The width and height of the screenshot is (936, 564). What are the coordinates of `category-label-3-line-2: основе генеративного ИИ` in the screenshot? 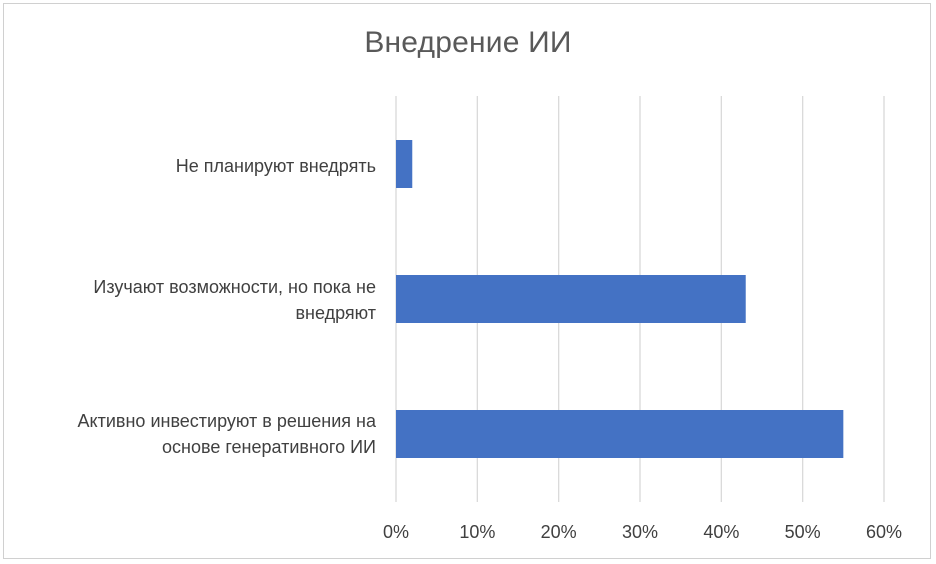 It's located at (269, 447).